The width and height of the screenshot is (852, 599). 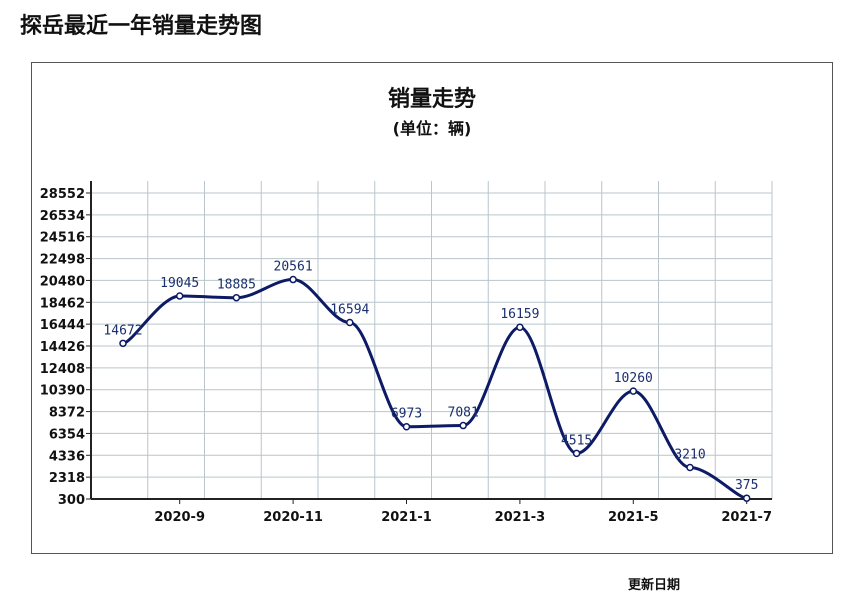 What do you see at coordinates (432, 128) in the screenshot?
I see `chart-subtitle: (单位：辆)` at bounding box center [432, 128].